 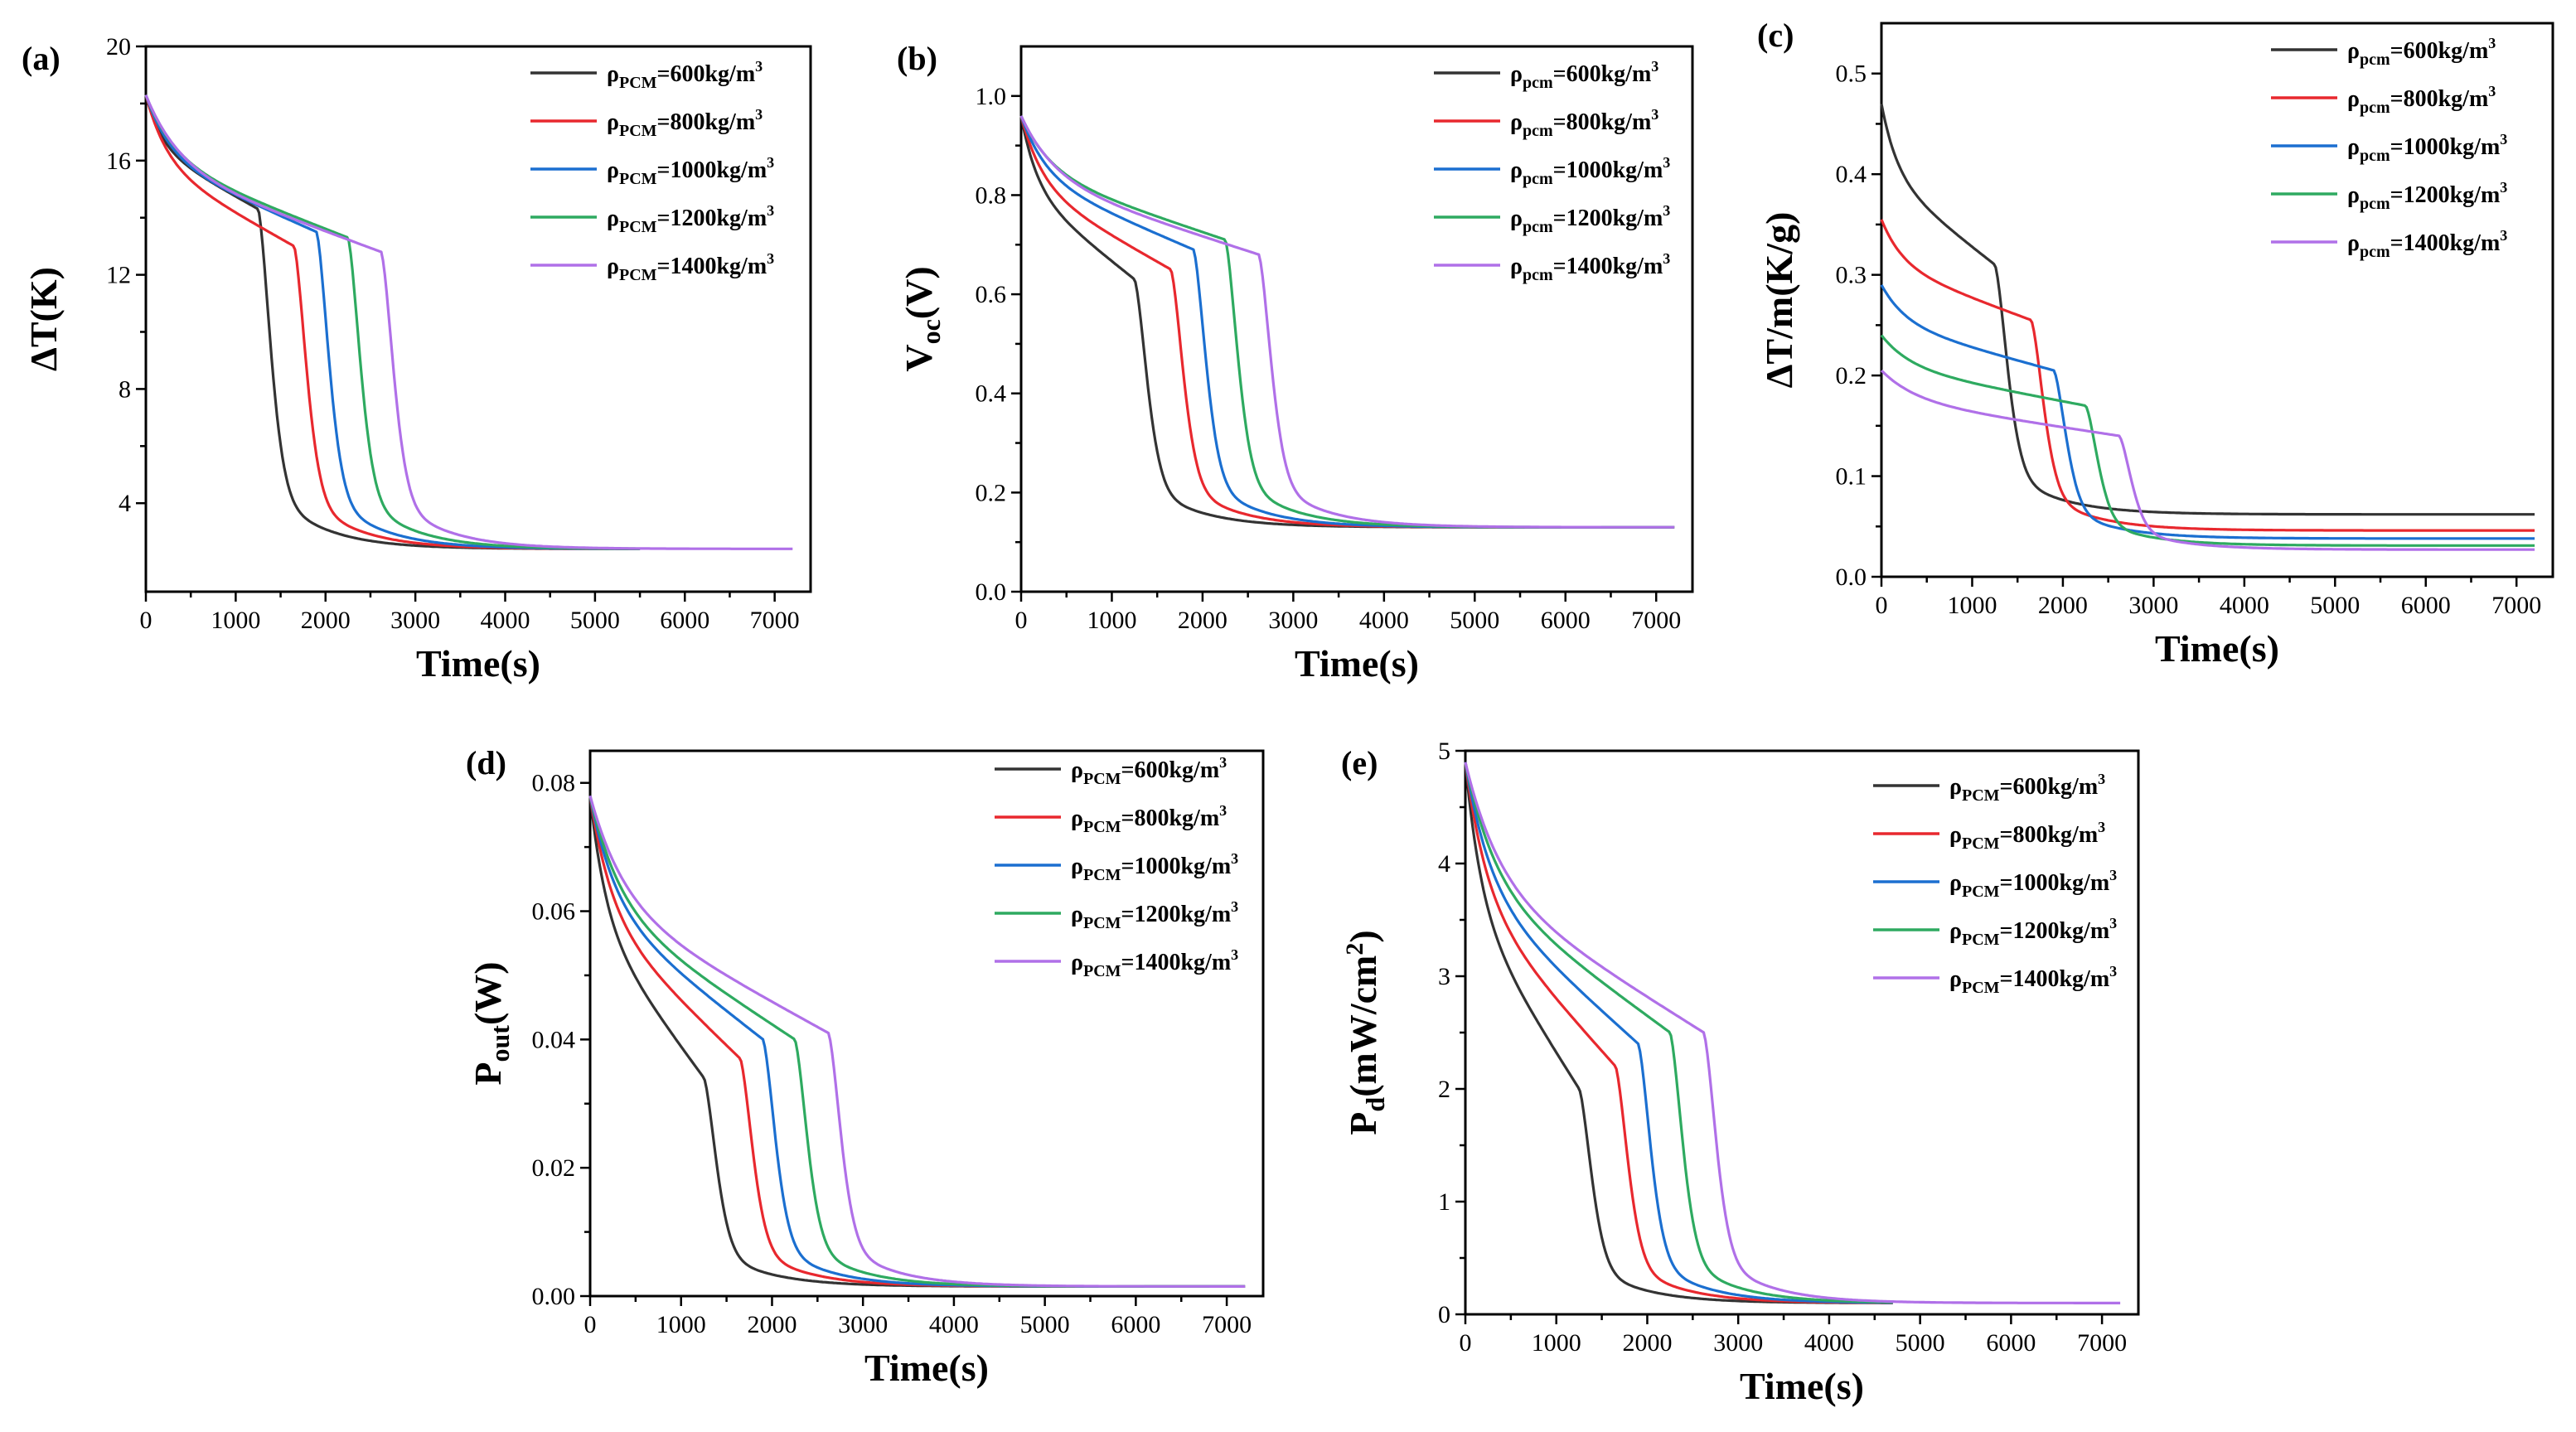 What do you see at coordinates (1851, 74) in the screenshot?
I see `y-tick-label: 0.5` at bounding box center [1851, 74].